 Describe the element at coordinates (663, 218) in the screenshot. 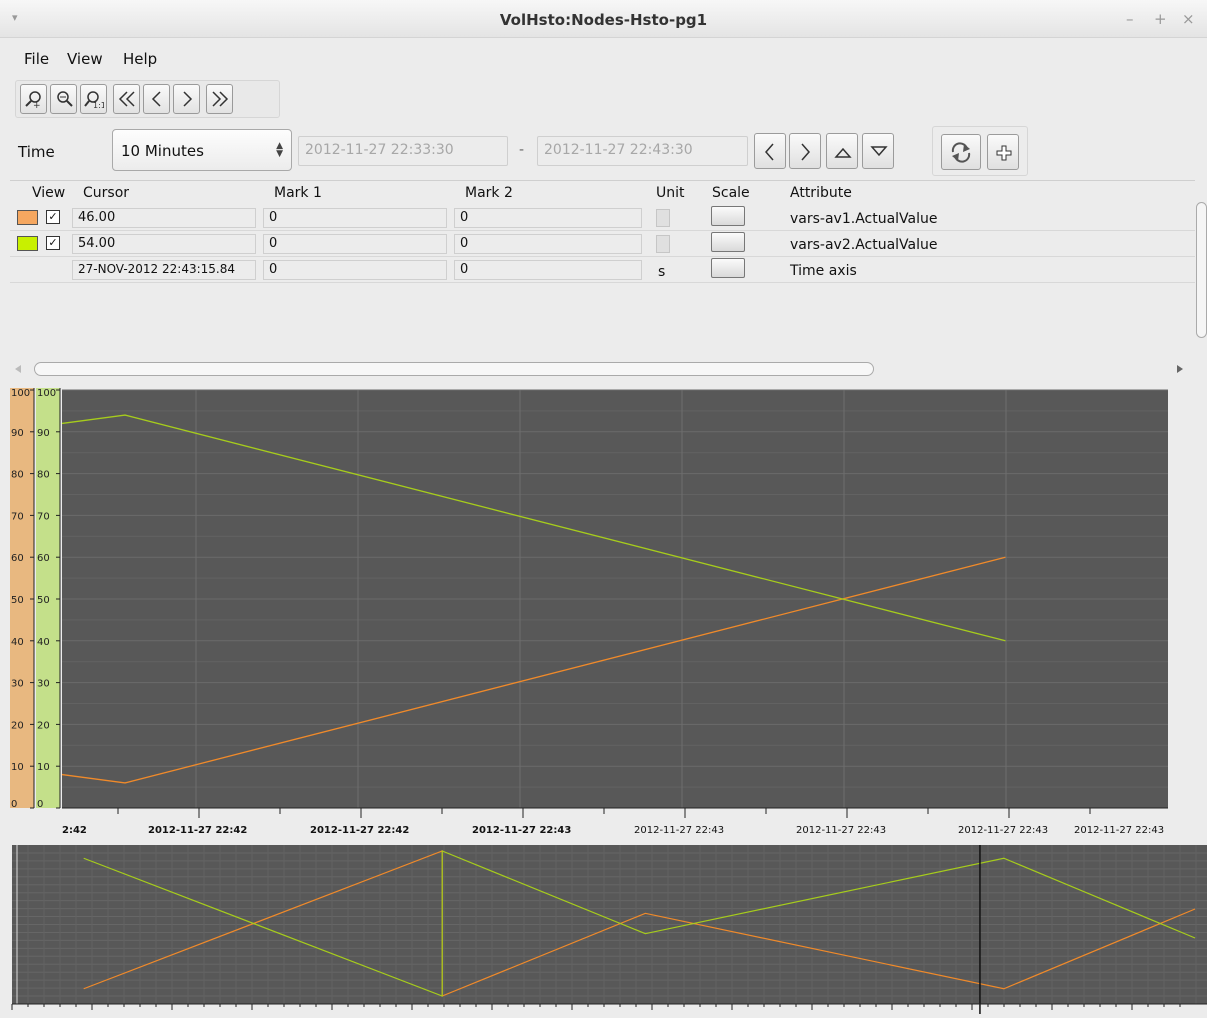

I see `unit-field` at that location.